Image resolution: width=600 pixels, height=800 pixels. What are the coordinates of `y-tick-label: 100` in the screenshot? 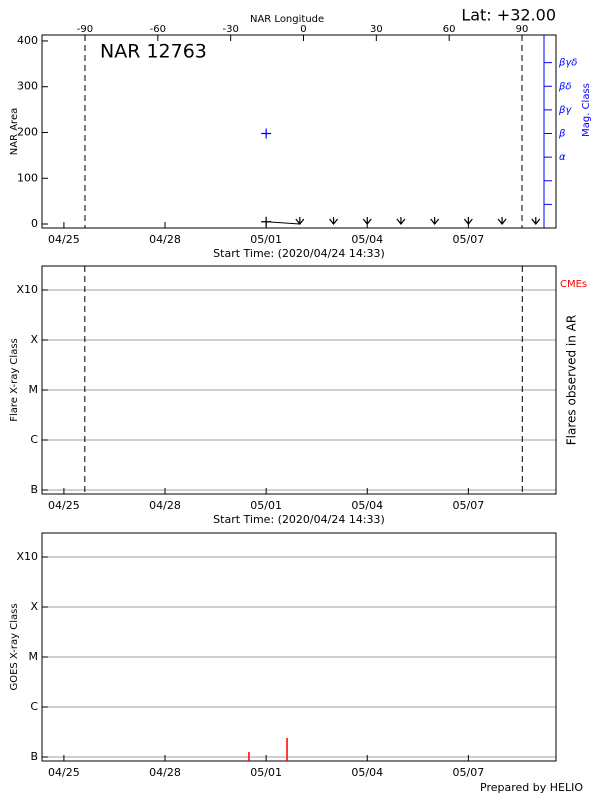 It's located at (27, 177).